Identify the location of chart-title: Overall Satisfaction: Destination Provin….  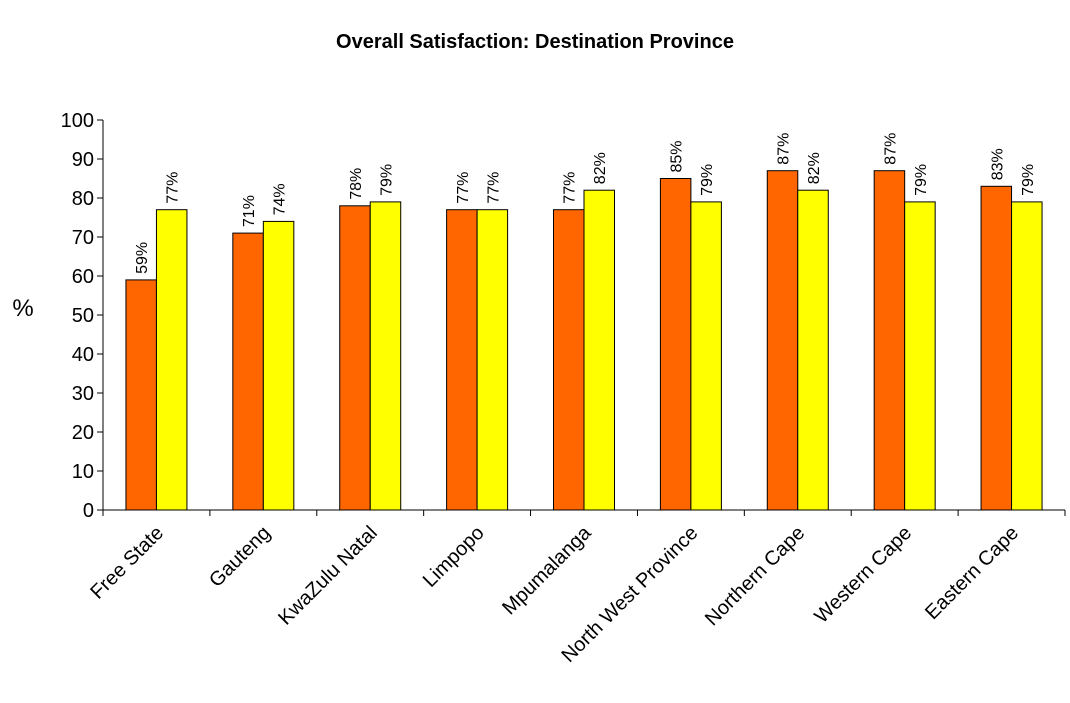
(535, 42).